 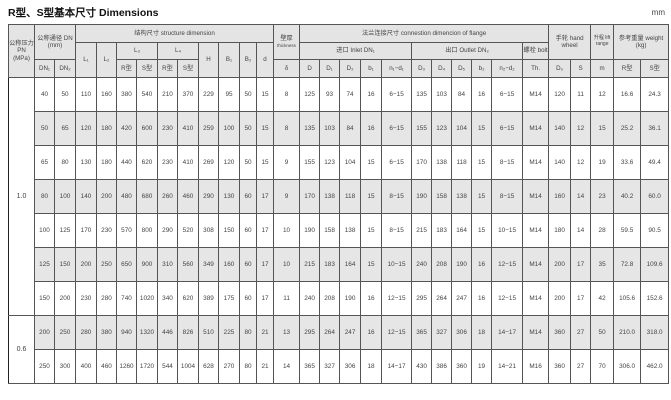 What do you see at coordinates (188, 230) in the screenshot?
I see `table-cell: 520` at bounding box center [188, 230].